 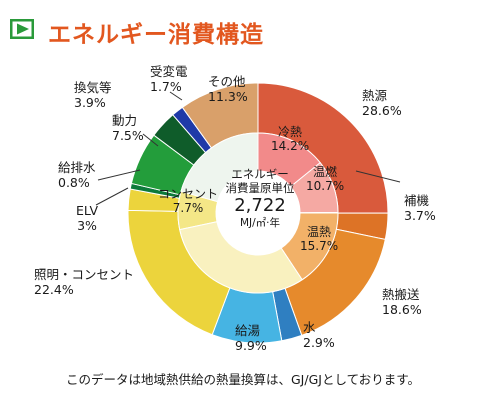 What do you see at coordinates (420, 208) in the screenshot?
I see `label-auxiliary: 補機 3.7%` at bounding box center [420, 208].